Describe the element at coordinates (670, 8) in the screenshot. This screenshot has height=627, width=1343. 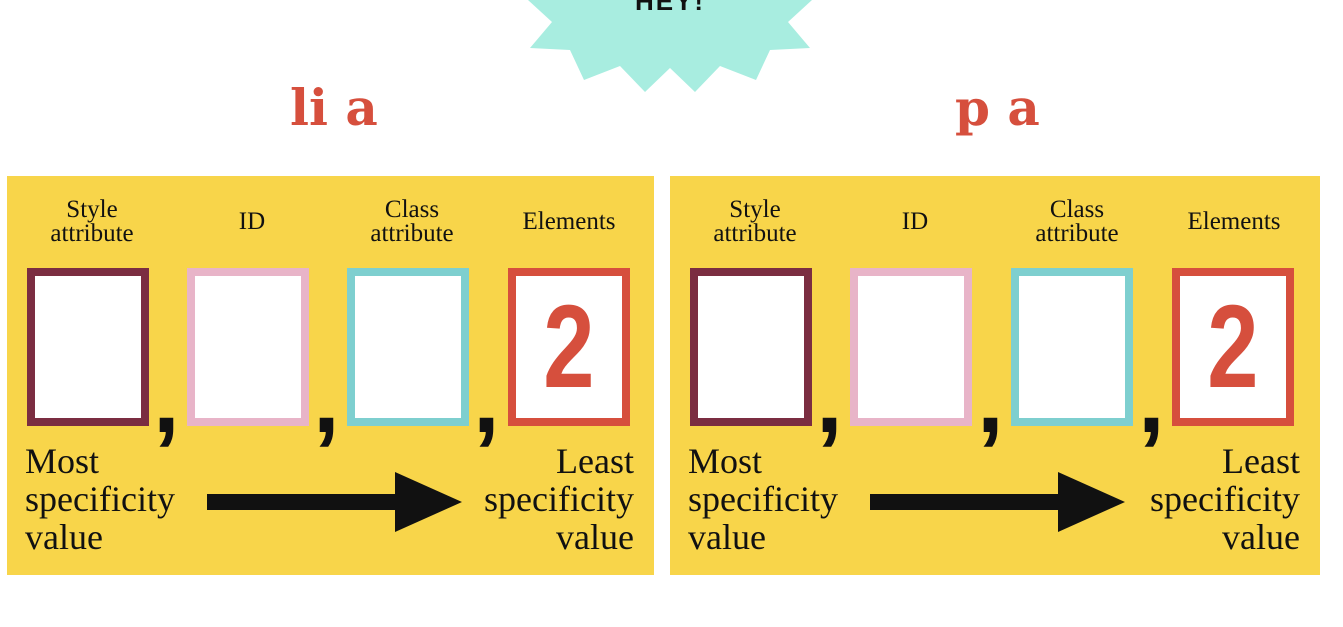
I see `starburst-text: HEY!` at that location.